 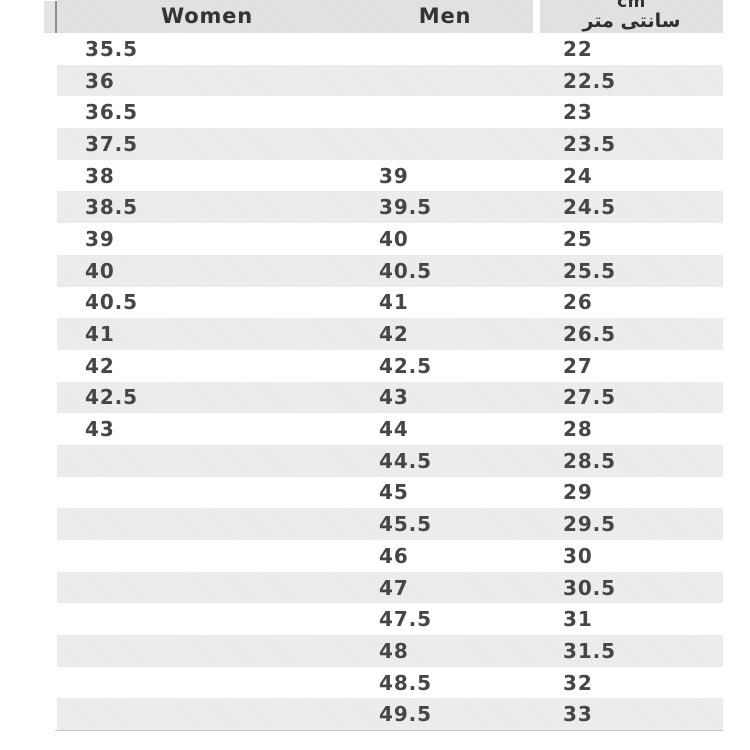 What do you see at coordinates (394, 397) in the screenshot?
I see `cell-men: 43` at bounding box center [394, 397].